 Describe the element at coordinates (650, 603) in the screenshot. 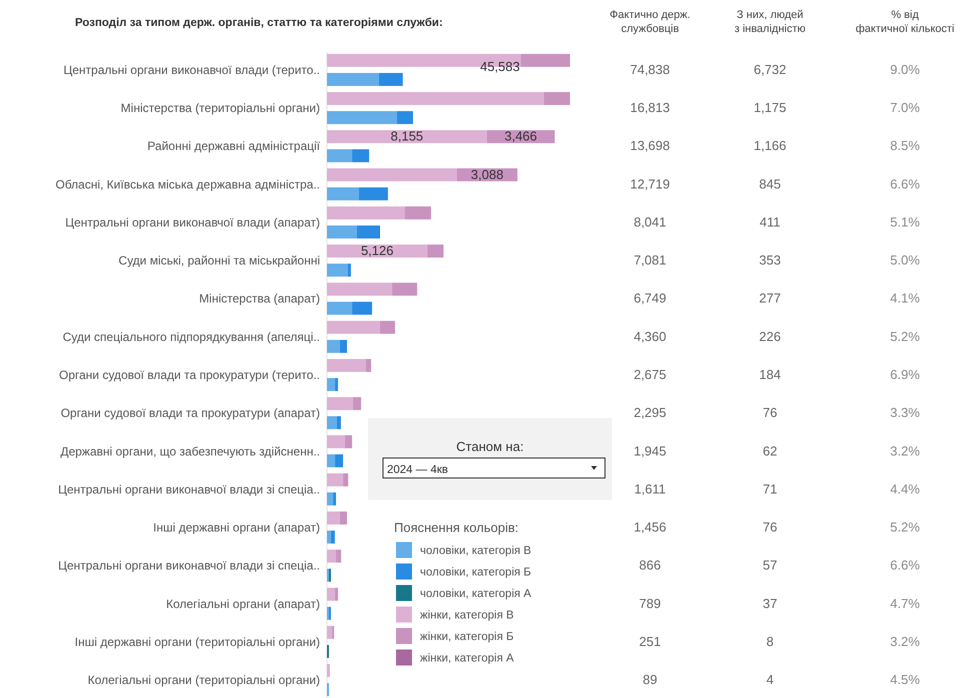

I see `text: 789` at that location.